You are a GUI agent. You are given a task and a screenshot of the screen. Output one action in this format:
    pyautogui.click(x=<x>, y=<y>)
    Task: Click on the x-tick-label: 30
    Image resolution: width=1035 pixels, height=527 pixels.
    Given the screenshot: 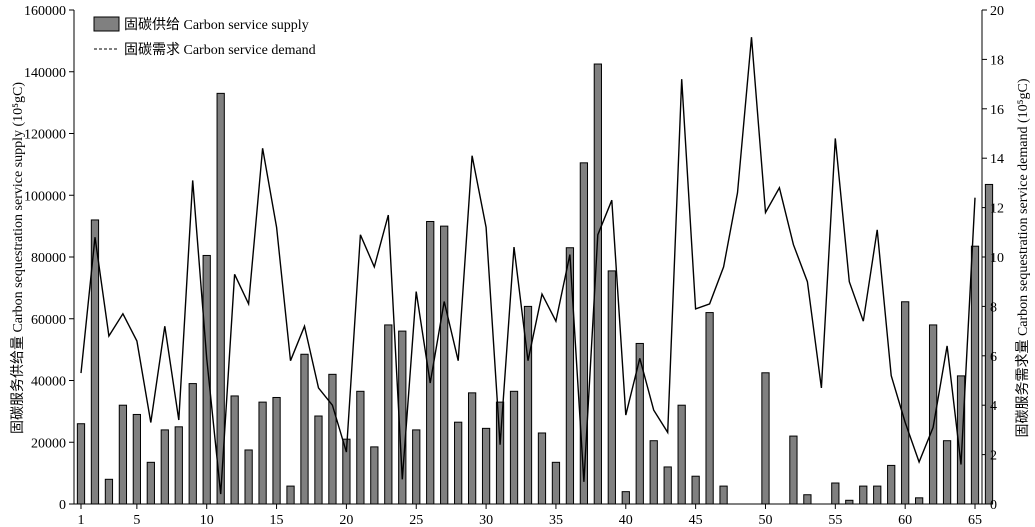 What is the action you would take?
    pyautogui.click(x=486, y=520)
    